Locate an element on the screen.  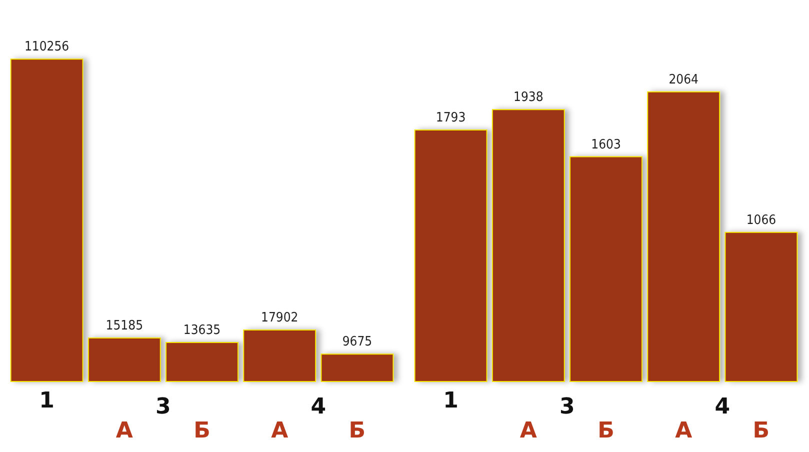
data-label: 1066 is located at coordinates (761, 220).